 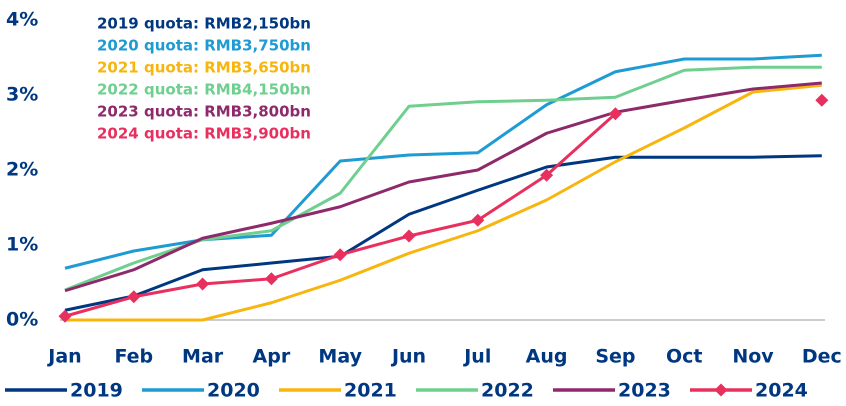 I want to click on legend-label: 2022, so click(x=507, y=391).